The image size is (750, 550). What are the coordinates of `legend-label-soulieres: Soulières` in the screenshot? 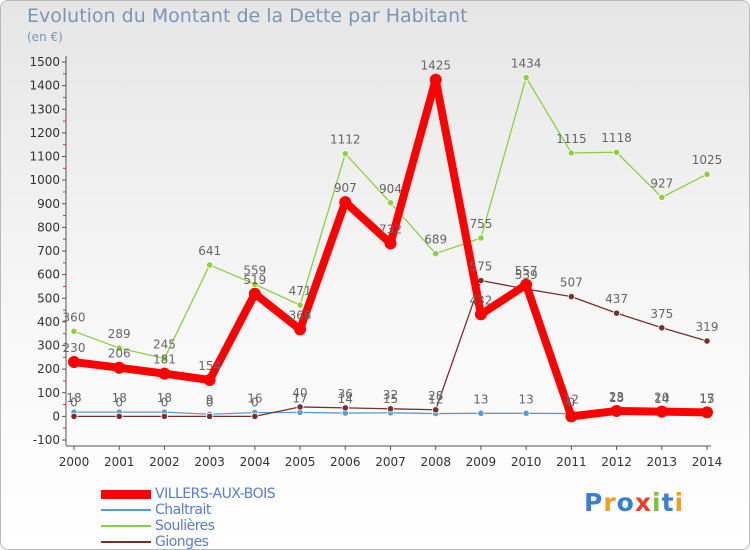 It's located at (185, 526).